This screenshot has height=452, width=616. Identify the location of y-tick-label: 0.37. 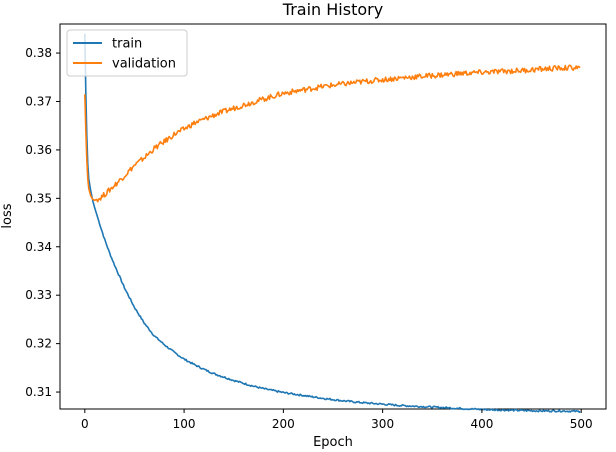
(38, 101).